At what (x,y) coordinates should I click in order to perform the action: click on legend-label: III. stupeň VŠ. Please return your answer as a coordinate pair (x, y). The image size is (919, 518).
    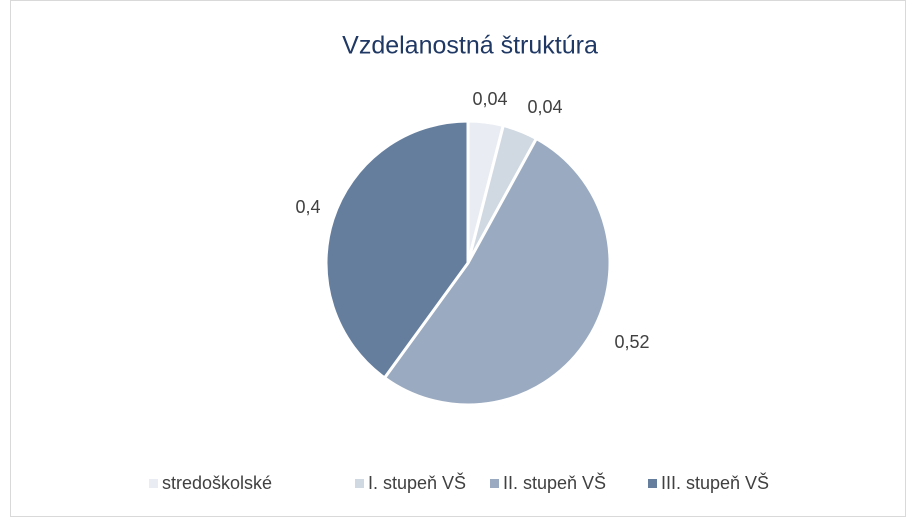
    Looking at the image, I should click on (715, 482).